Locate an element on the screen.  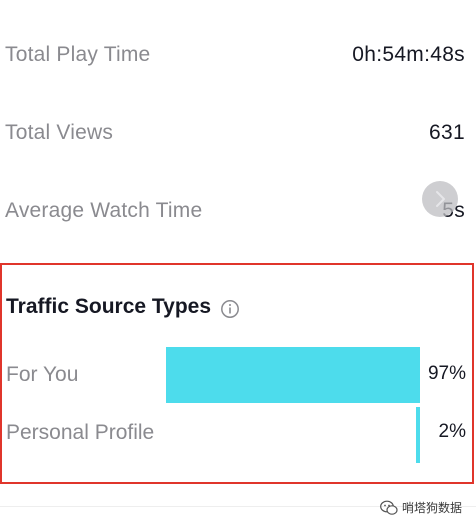
stat-label: Average Watch Time is located at coordinates (104, 210).